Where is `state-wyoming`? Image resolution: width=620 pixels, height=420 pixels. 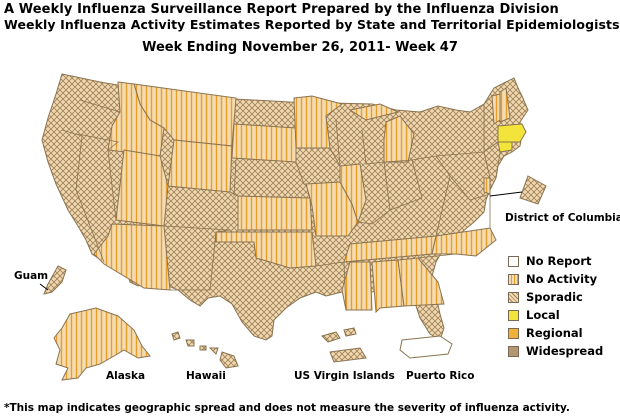
state-wyoming is located at coordinates (200, 166).